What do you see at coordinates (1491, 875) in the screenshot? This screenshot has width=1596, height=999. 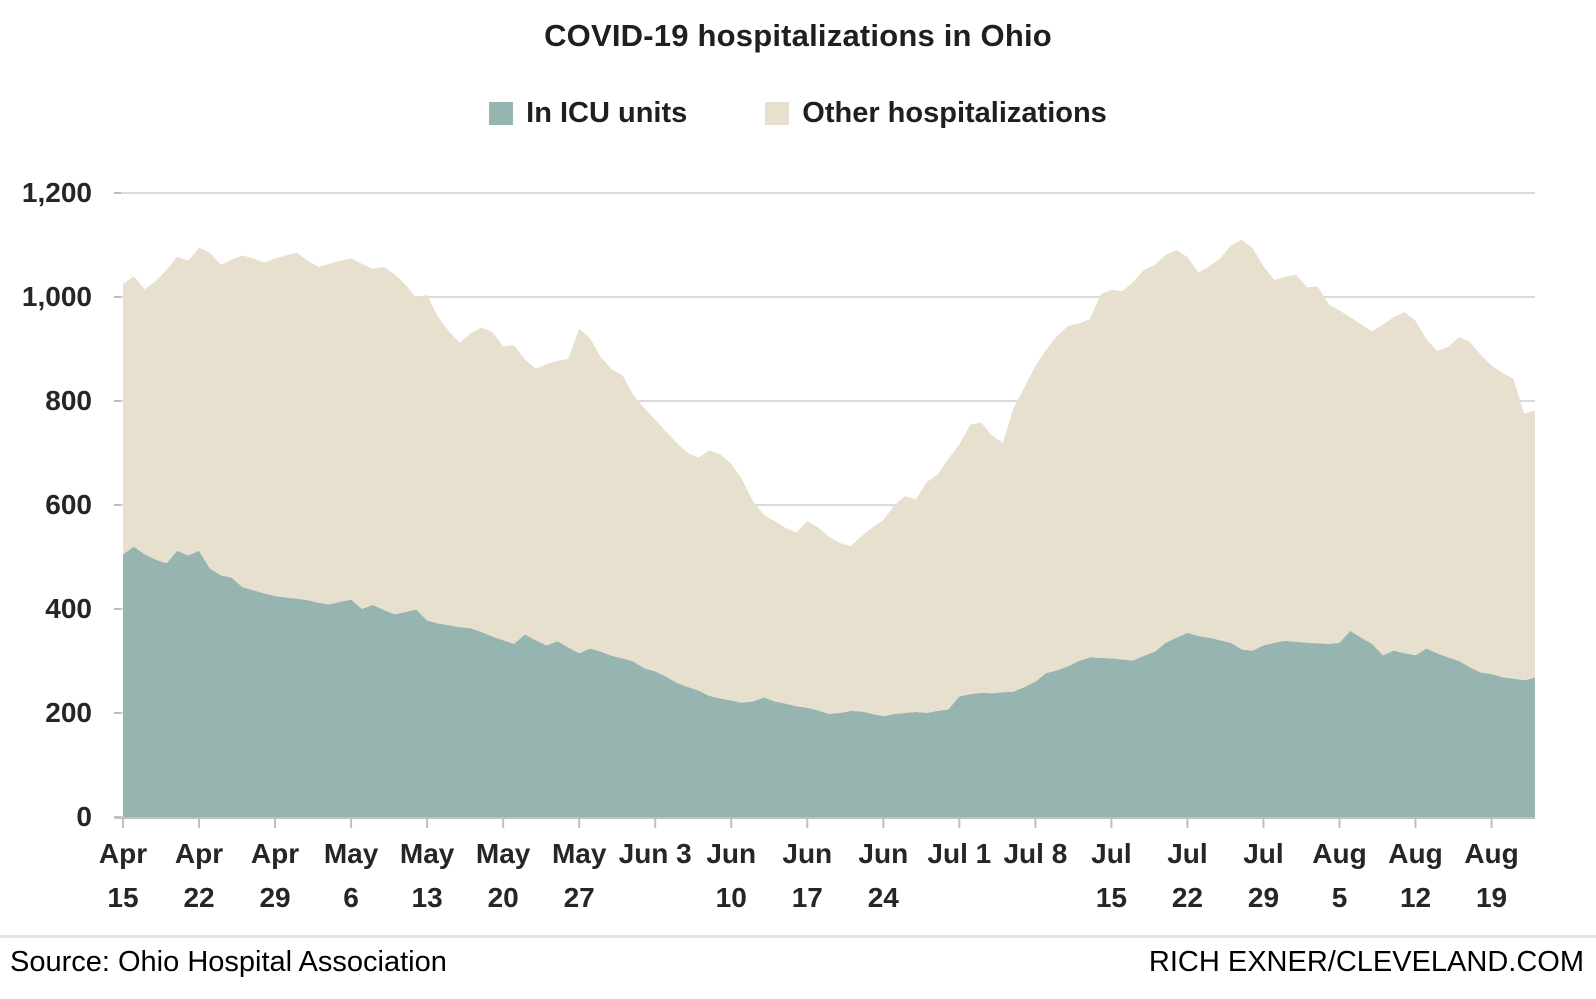 I see `x-axis-label: Aug 19` at bounding box center [1491, 875].